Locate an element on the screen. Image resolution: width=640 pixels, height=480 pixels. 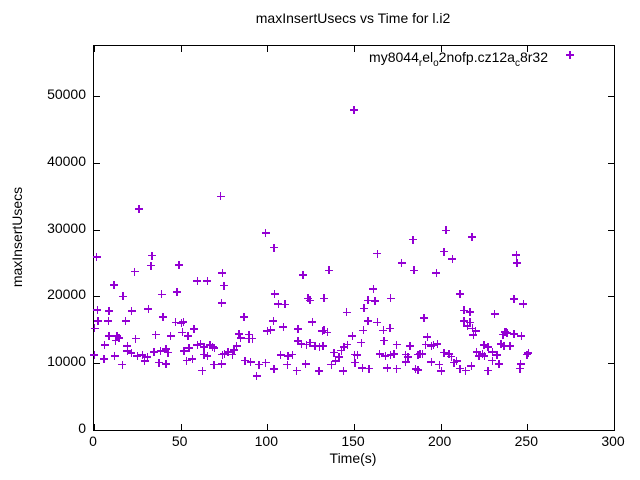
legend: my8044relo2nofp.cz12ac8r32 is located at coordinates (473, 59).